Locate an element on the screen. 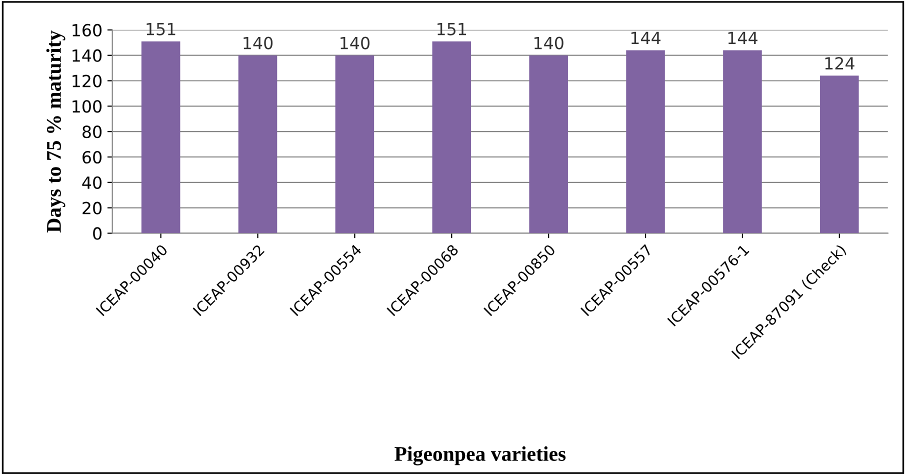 The image size is (906, 475). y-tick-label: 160 is located at coordinates (87, 30).